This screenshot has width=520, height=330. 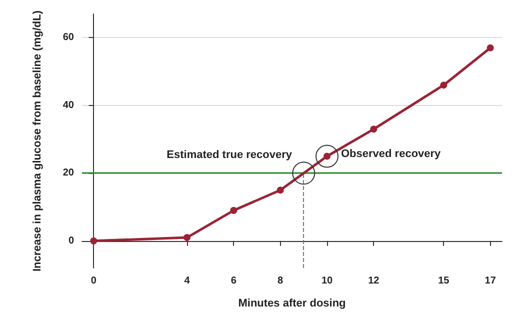 What do you see at coordinates (187, 281) in the screenshot?
I see `x-tick-label: 4` at bounding box center [187, 281].